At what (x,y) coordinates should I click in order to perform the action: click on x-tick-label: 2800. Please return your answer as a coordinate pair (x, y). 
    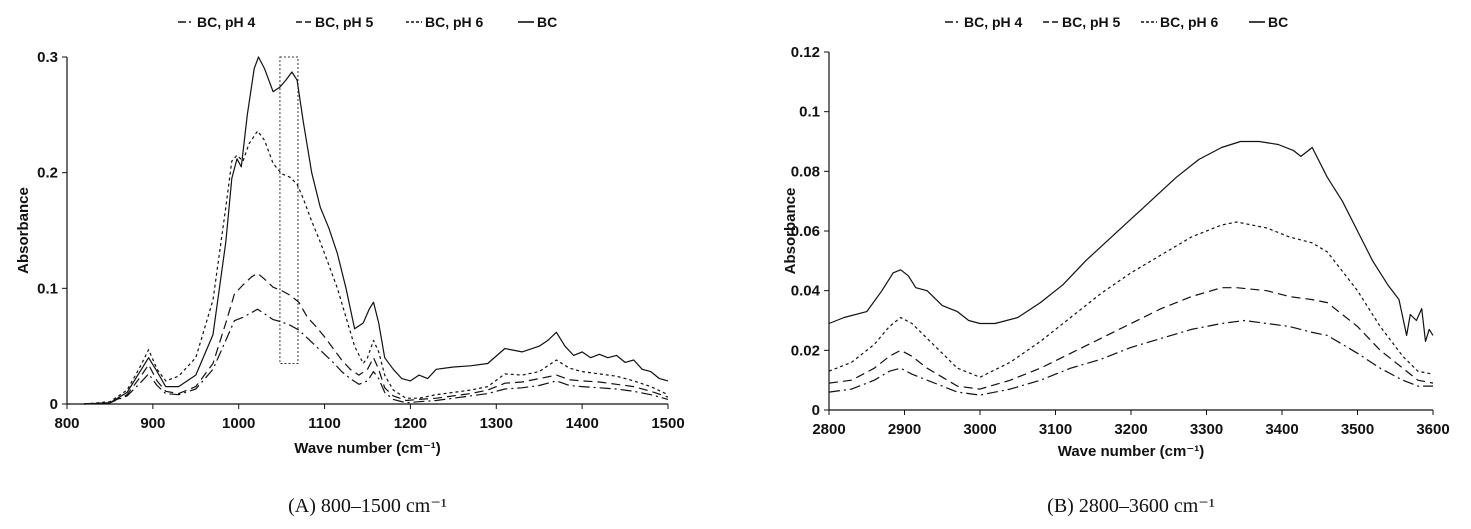
    Looking at the image, I should click on (828, 429).